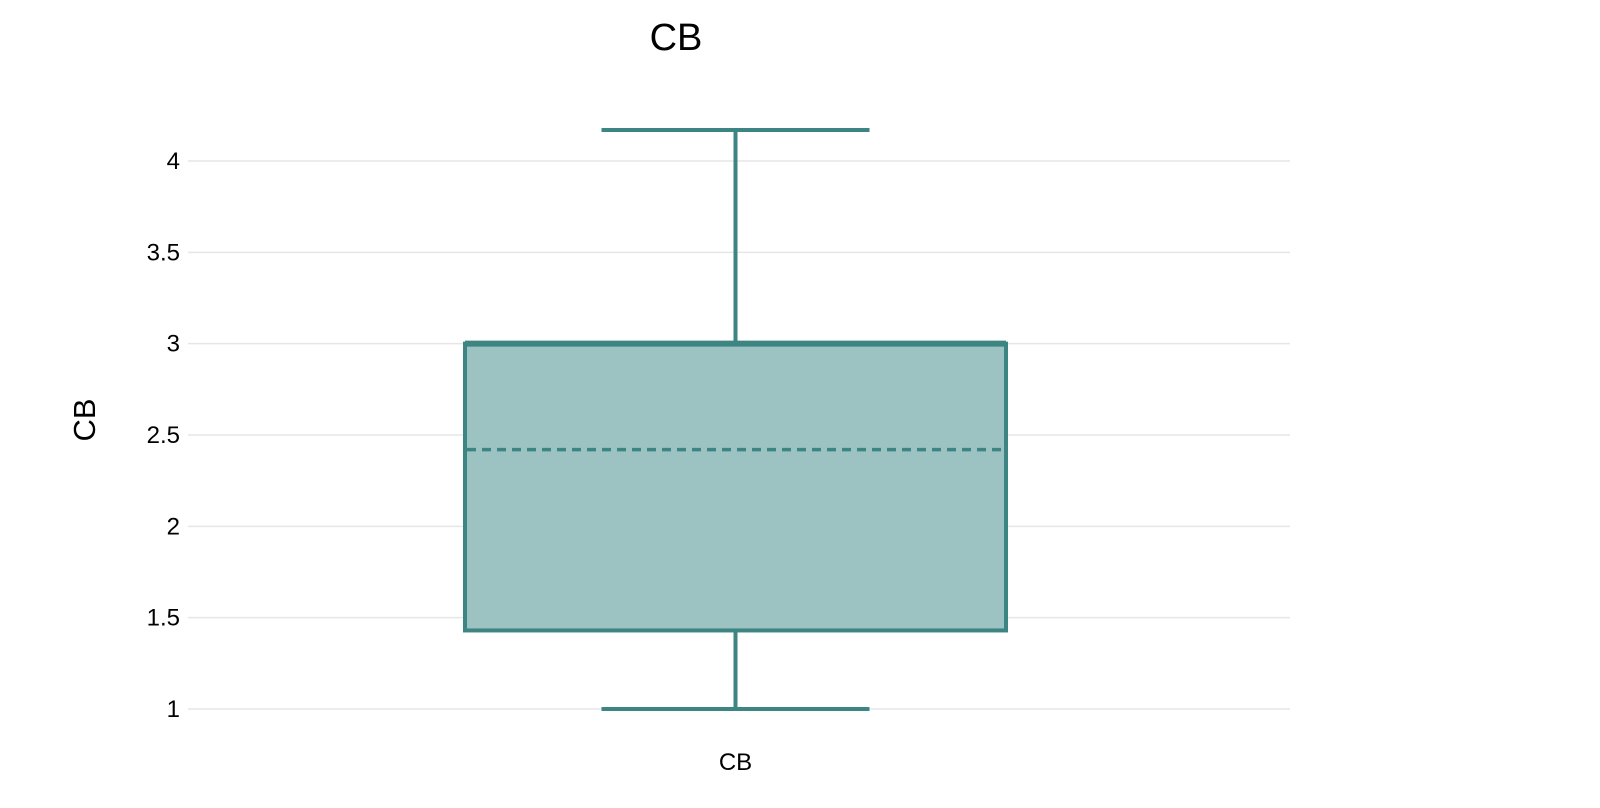 The height and width of the screenshot is (808, 1600). What do you see at coordinates (173, 344) in the screenshot?
I see `y-tick-label: 3` at bounding box center [173, 344].